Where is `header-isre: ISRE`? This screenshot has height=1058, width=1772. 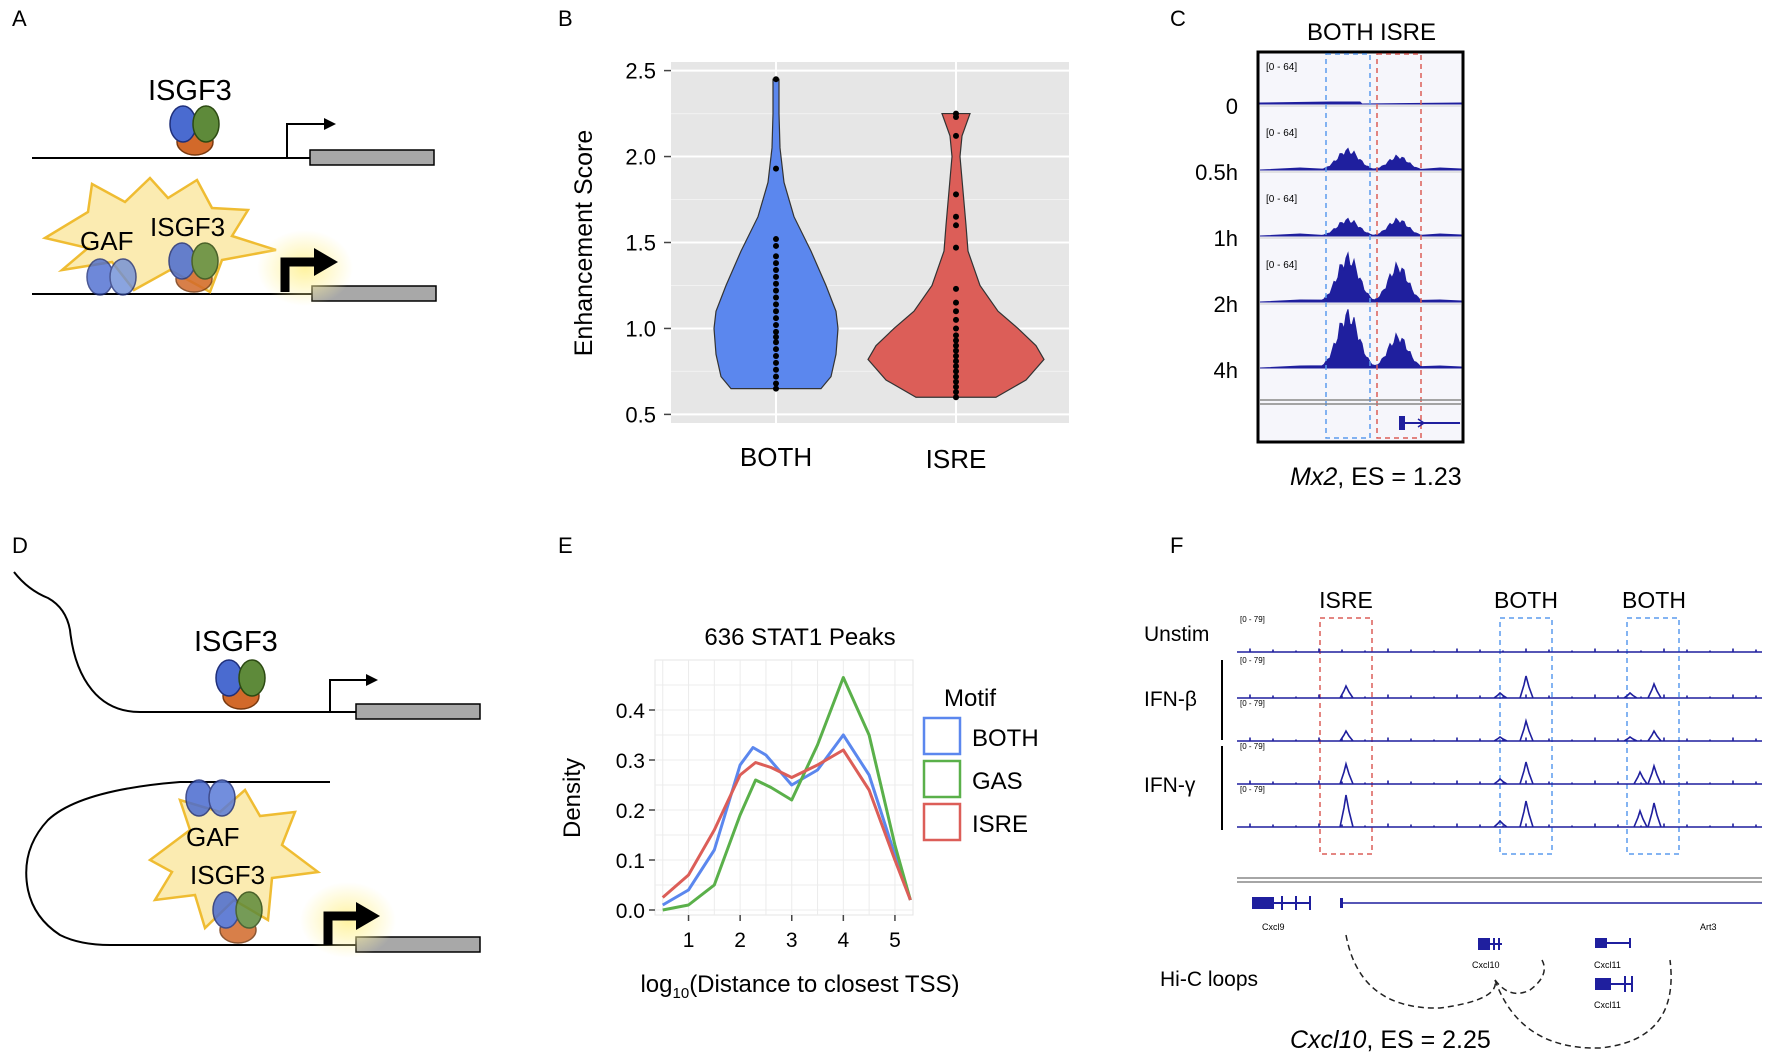 header-isre: ISRE is located at coordinates (1408, 32).